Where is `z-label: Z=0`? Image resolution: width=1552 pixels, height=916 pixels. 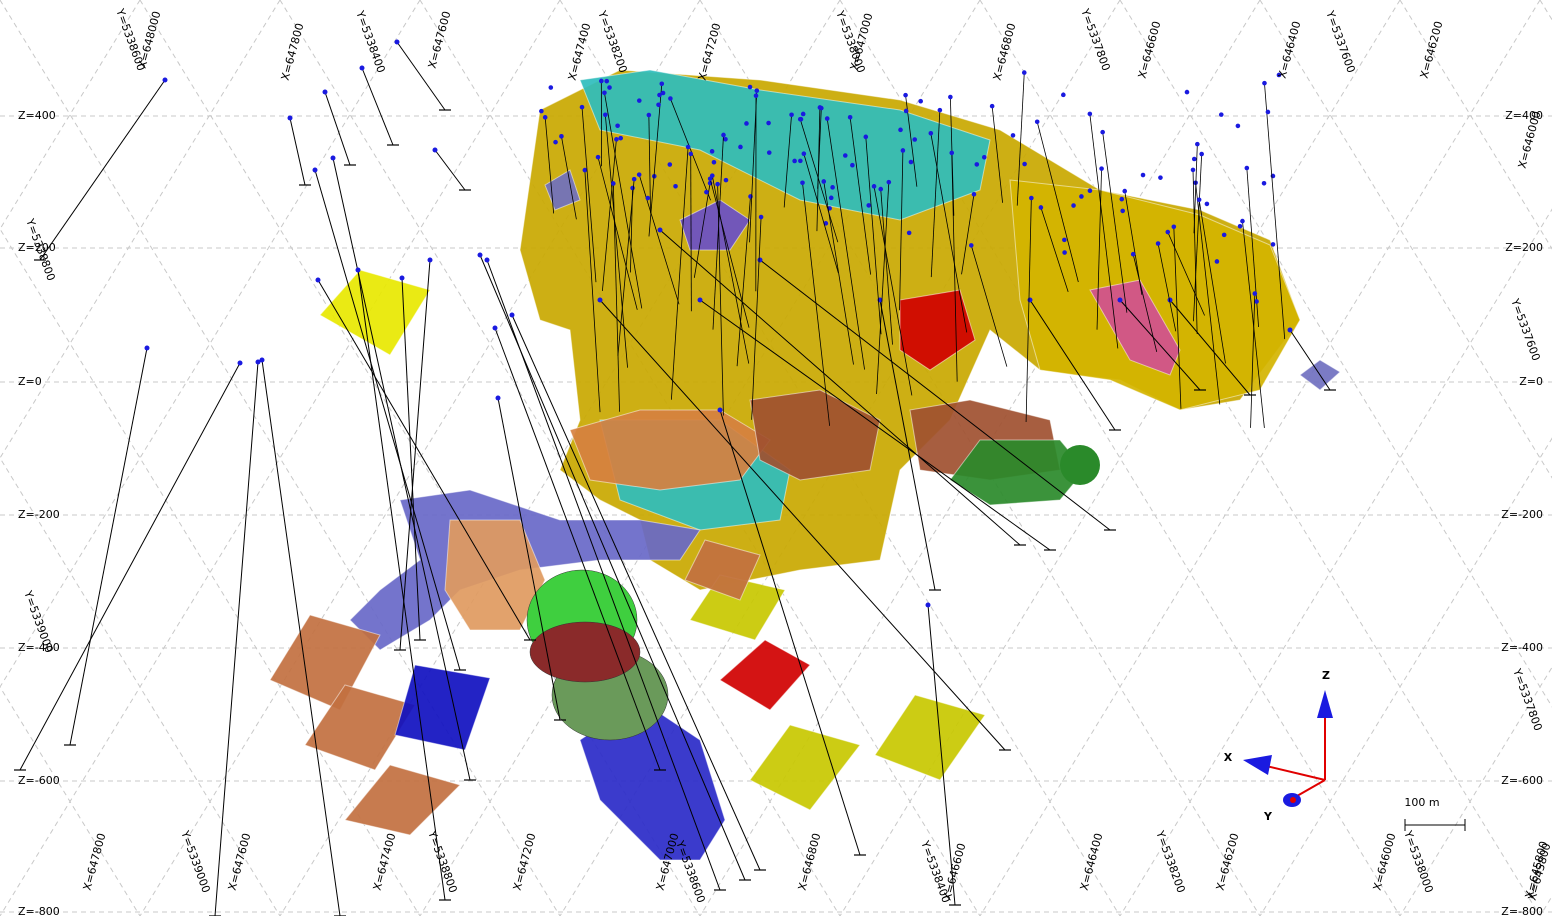
z-label: Z=0 is located at coordinates (30, 381).